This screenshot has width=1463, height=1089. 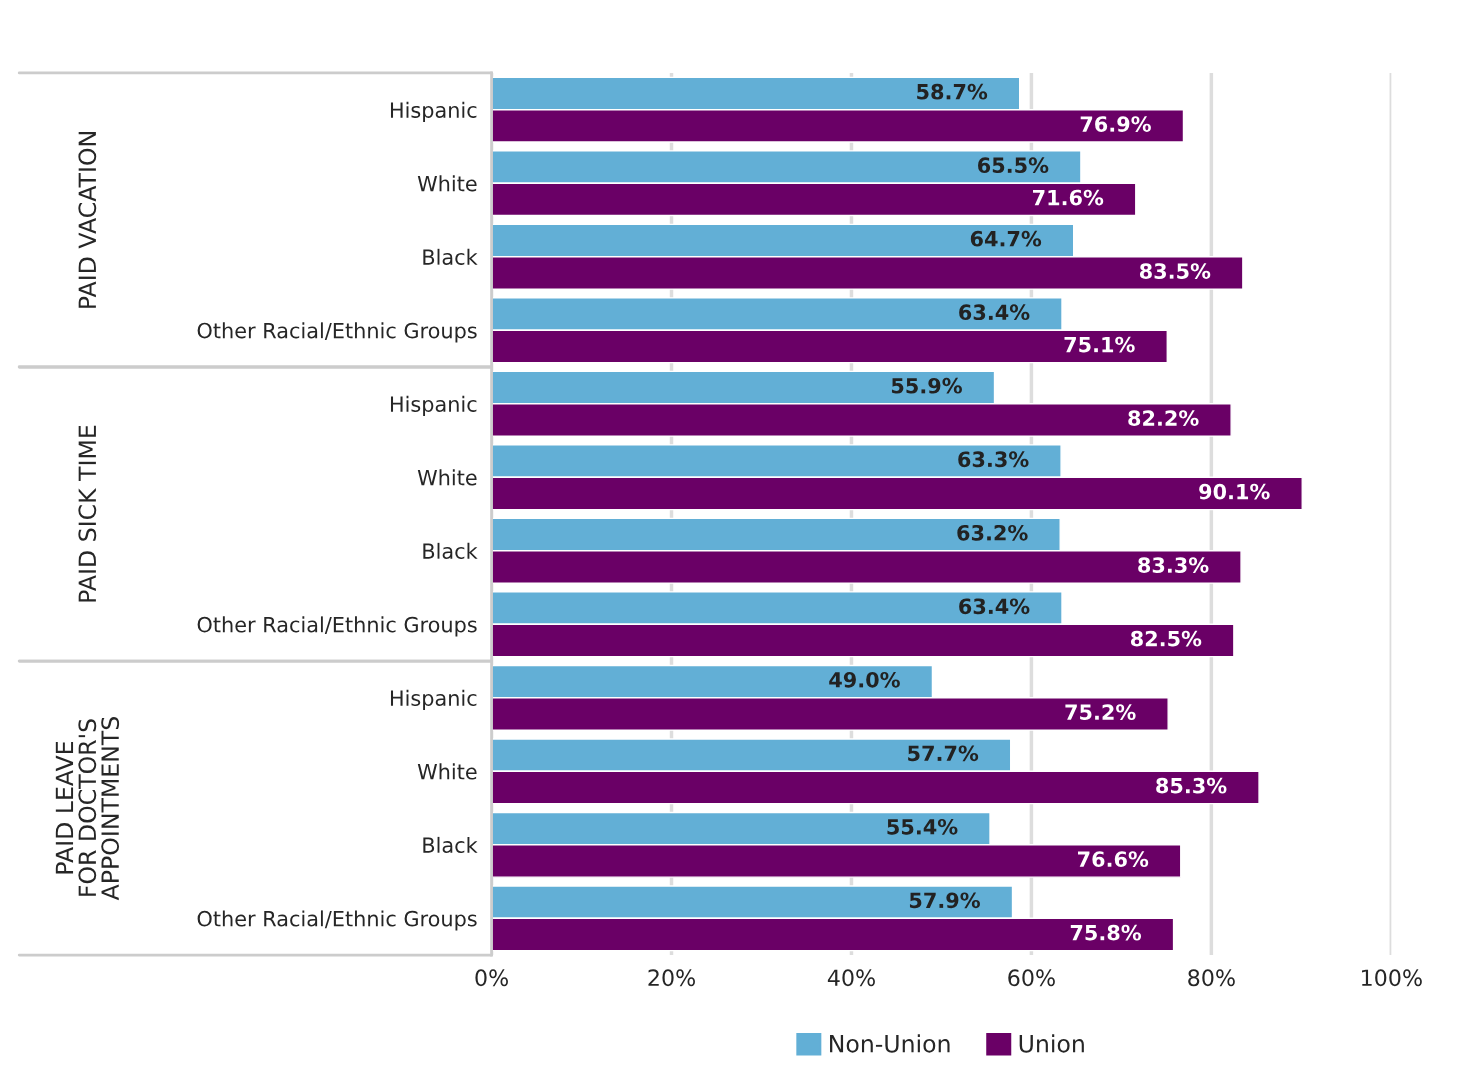 What do you see at coordinates (1211, 978) in the screenshot?
I see `x-tick-label: 80%` at bounding box center [1211, 978].